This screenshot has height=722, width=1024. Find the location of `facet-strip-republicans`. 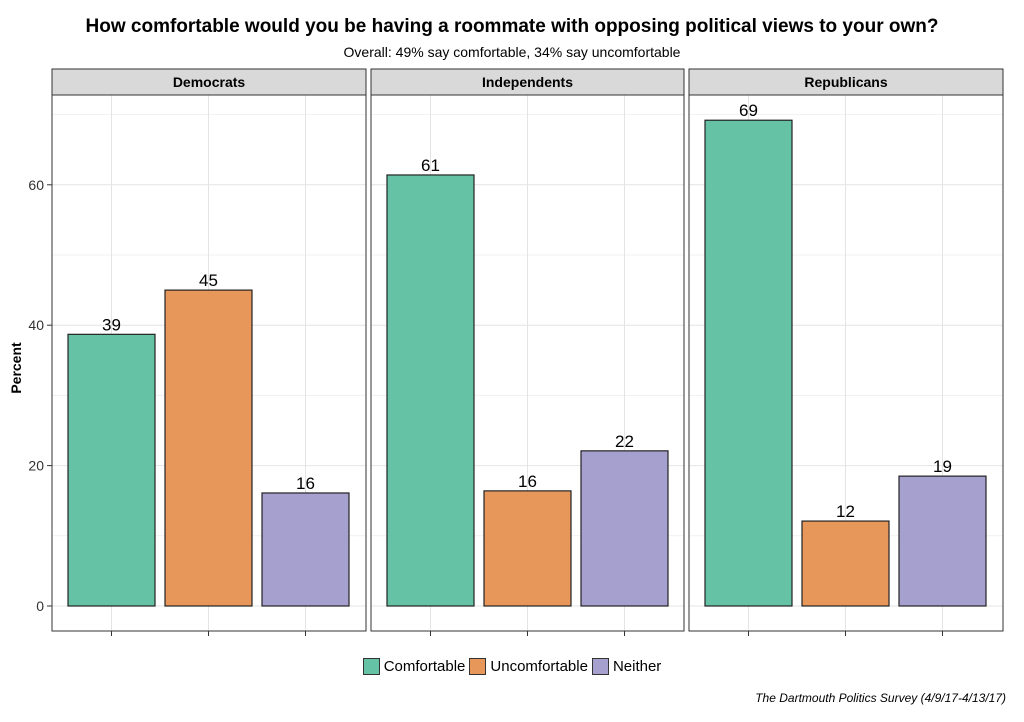

facet-strip-republicans is located at coordinates (846, 82).